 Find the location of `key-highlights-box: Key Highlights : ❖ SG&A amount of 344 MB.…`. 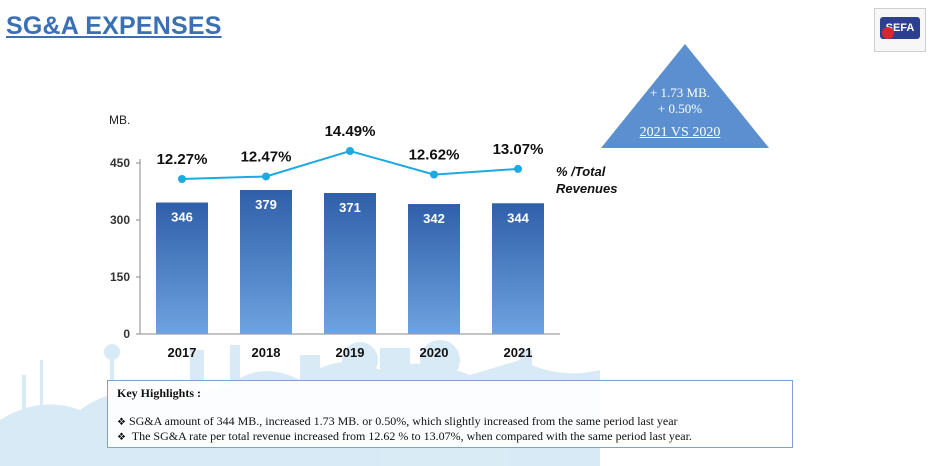

key-highlights-box: Key Highlights : ❖ SG&A amount of 344 MB.… is located at coordinates (450, 414).